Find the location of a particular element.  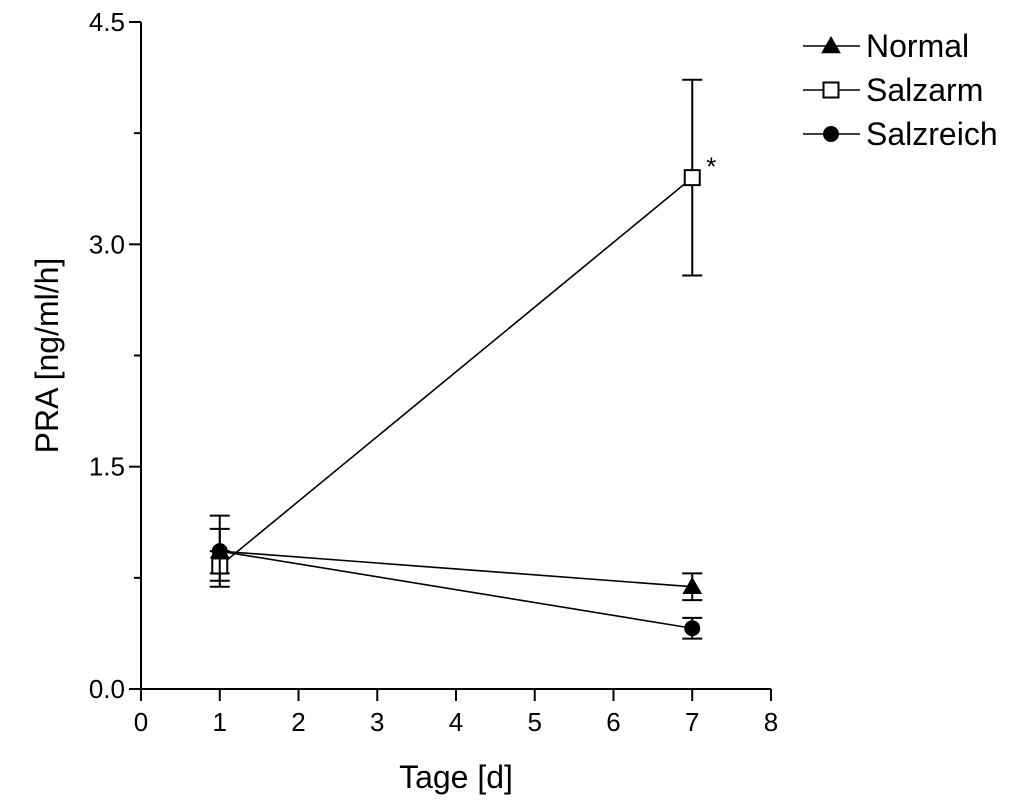

x-tick-label: 7 is located at coordinates (692, 722).